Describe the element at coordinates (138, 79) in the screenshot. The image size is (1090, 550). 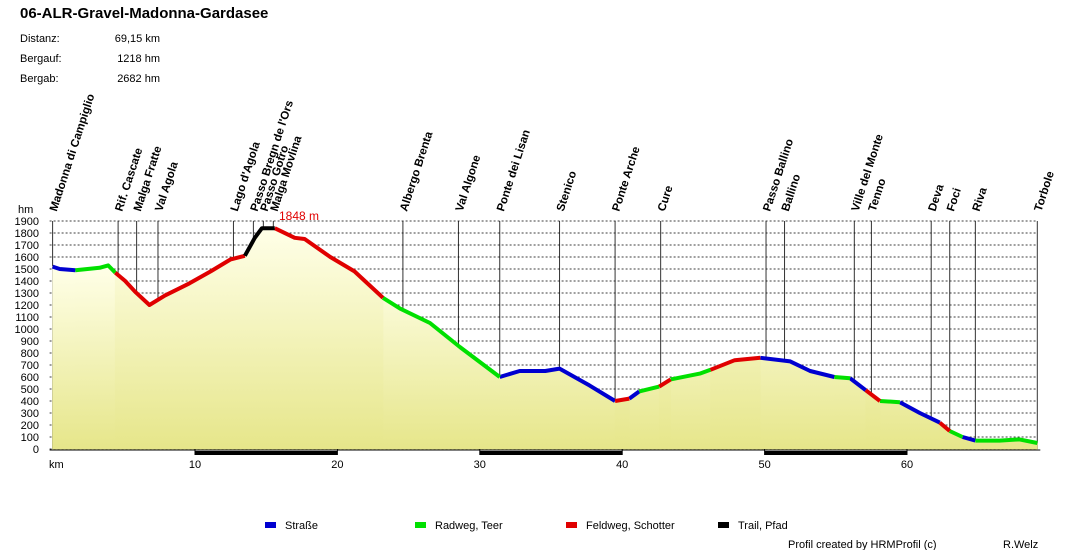
I see `stat-value: 2682 hm` at that location.